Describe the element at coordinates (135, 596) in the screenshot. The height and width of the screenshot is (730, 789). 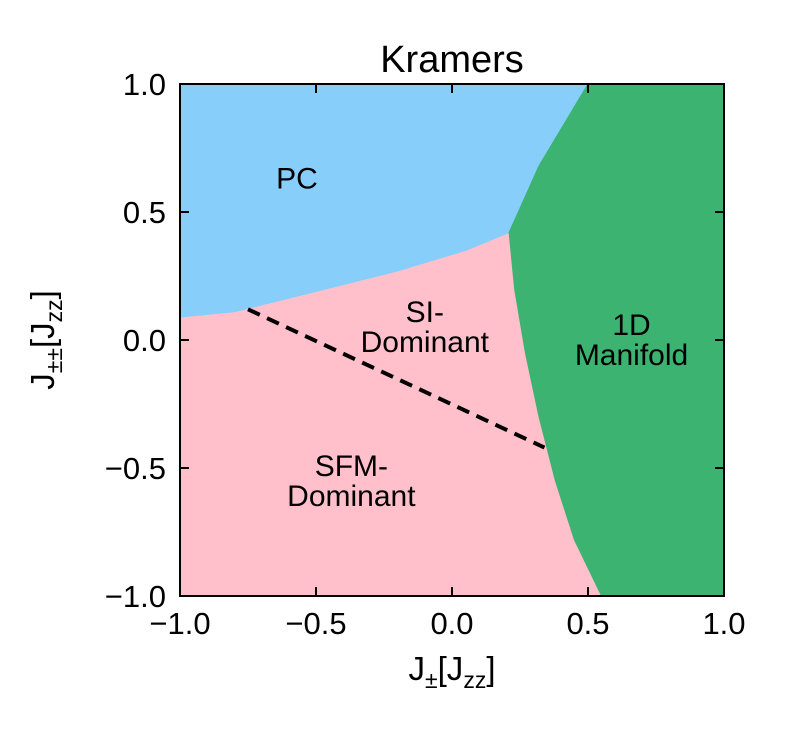
I see `y-tick-label: −1.0` at that location.